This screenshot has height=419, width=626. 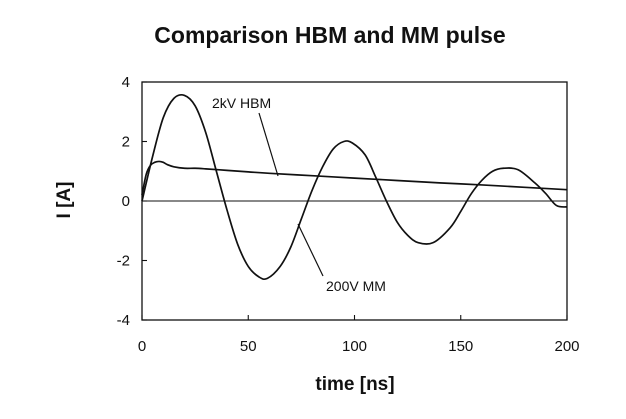 I want to click on annotation-mm: 200V MM, so click(x=356, y=286).